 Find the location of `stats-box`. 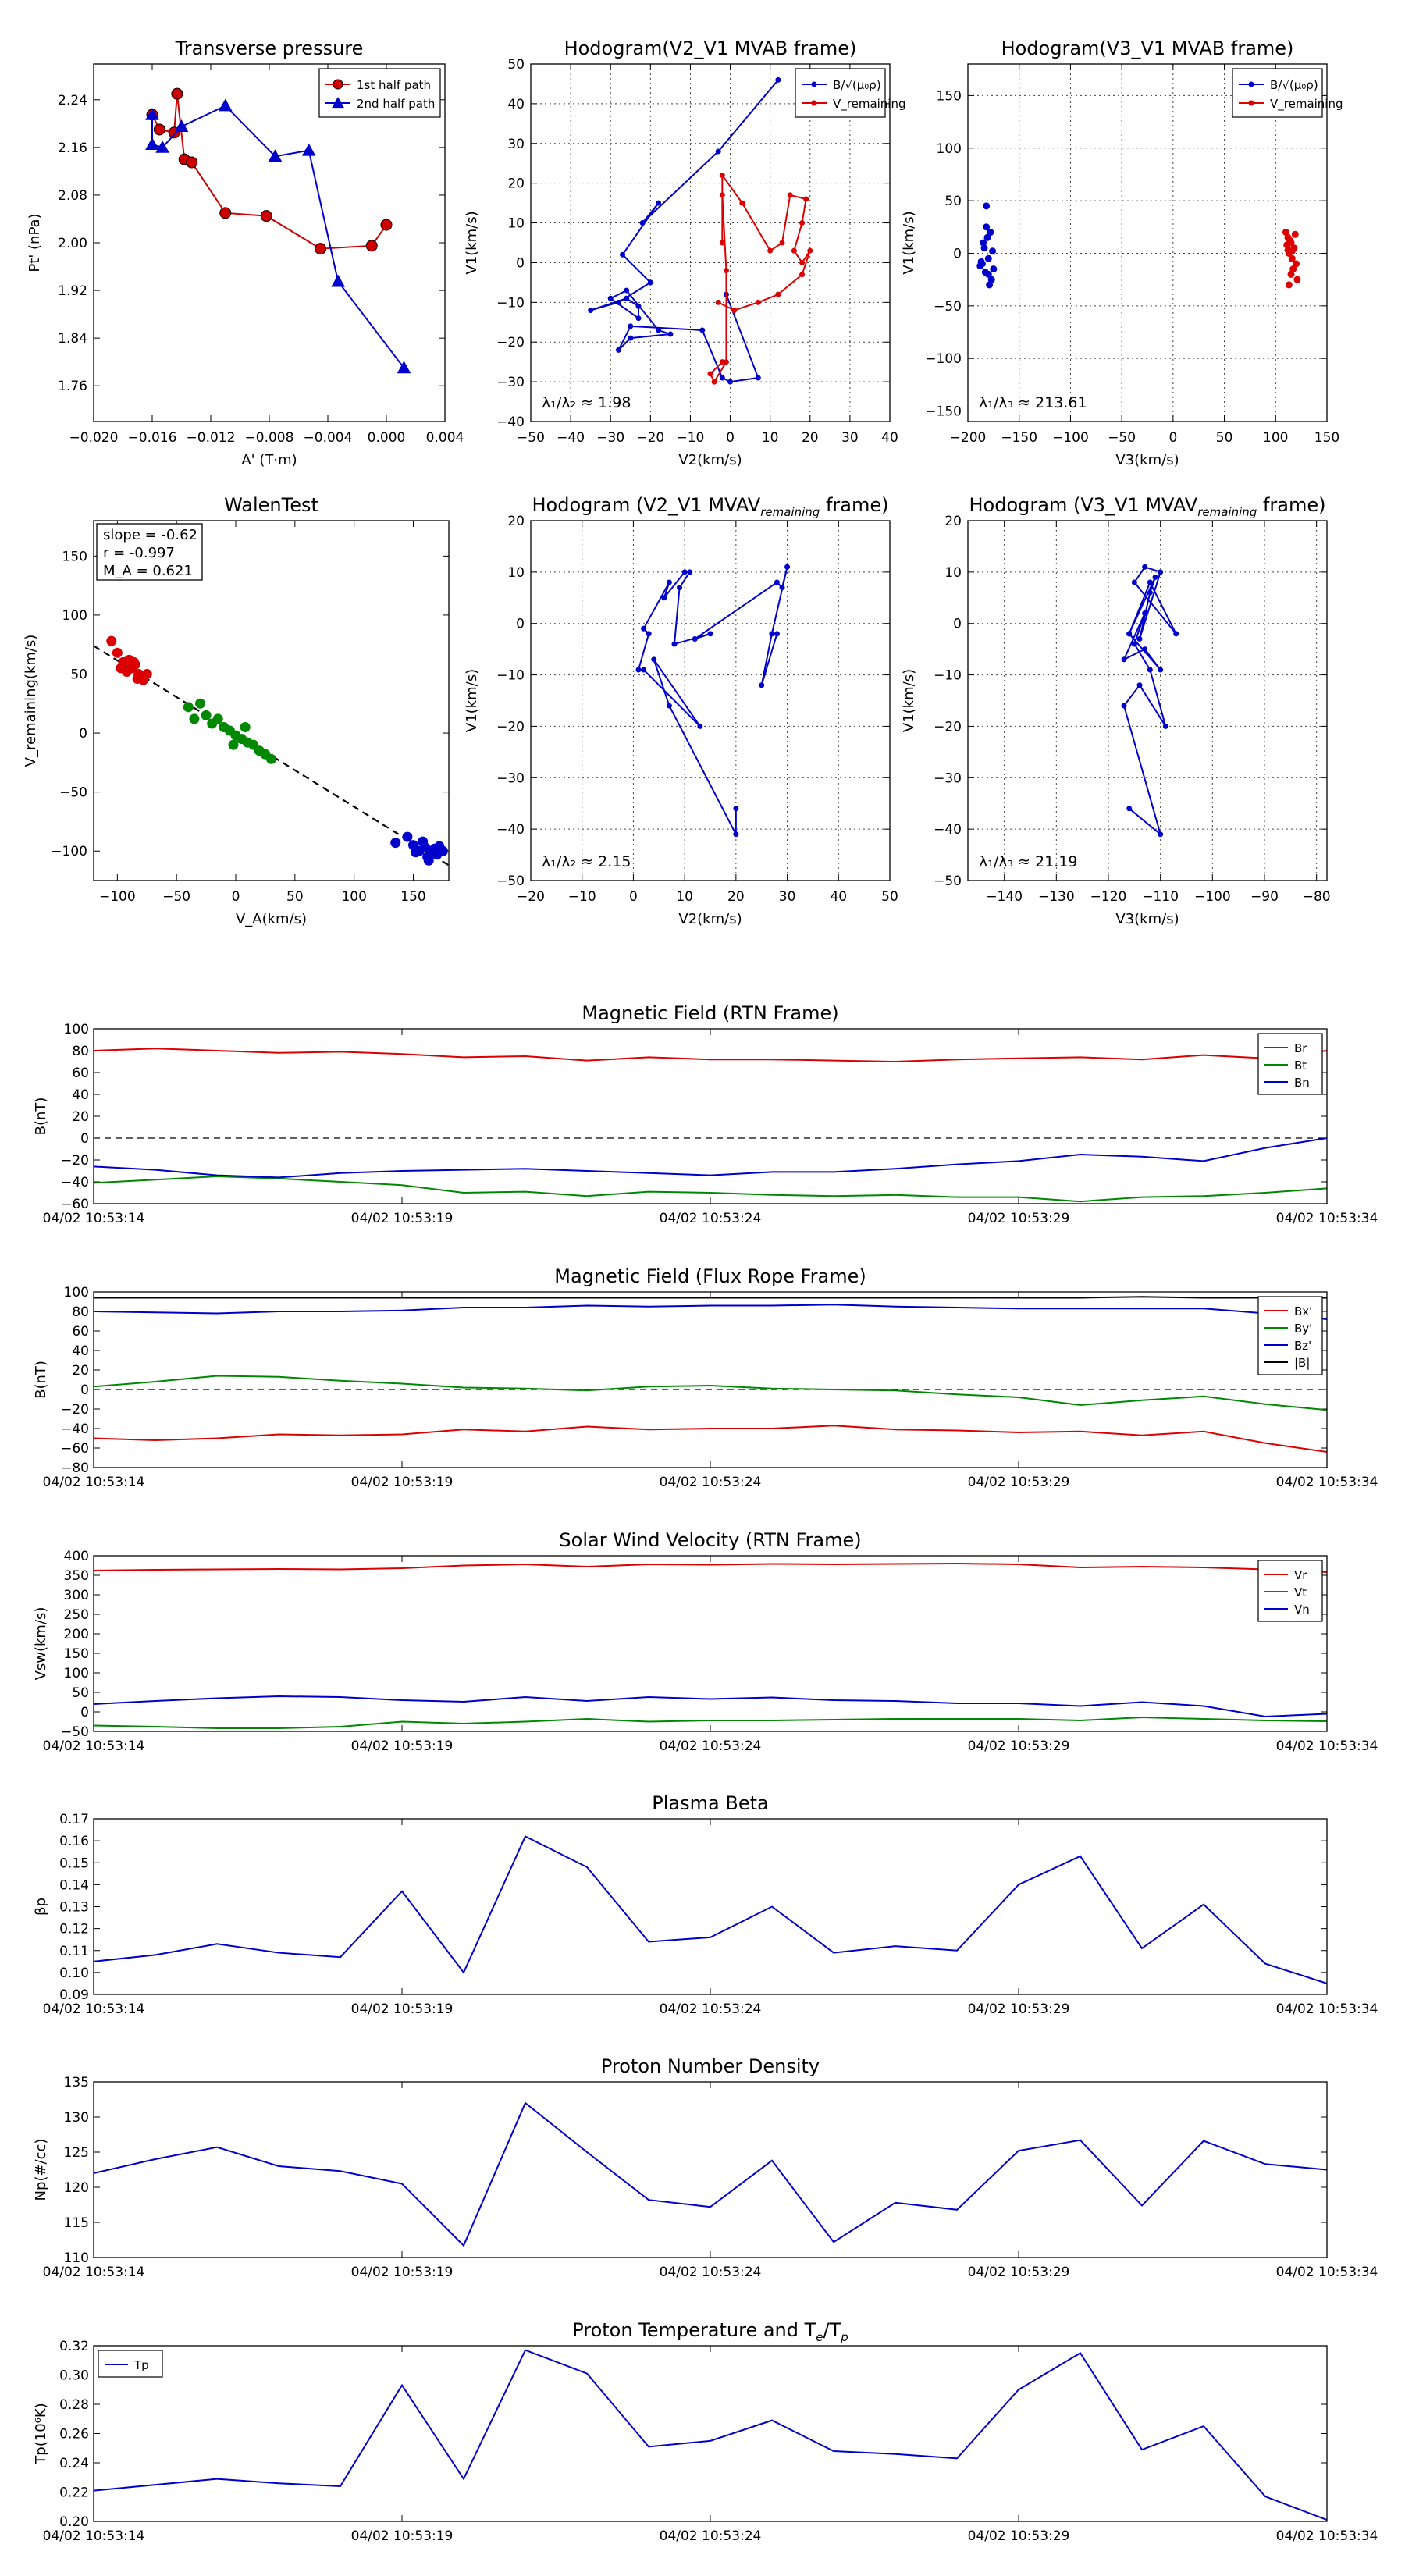

stats-box is located at coordinates (150, 552).